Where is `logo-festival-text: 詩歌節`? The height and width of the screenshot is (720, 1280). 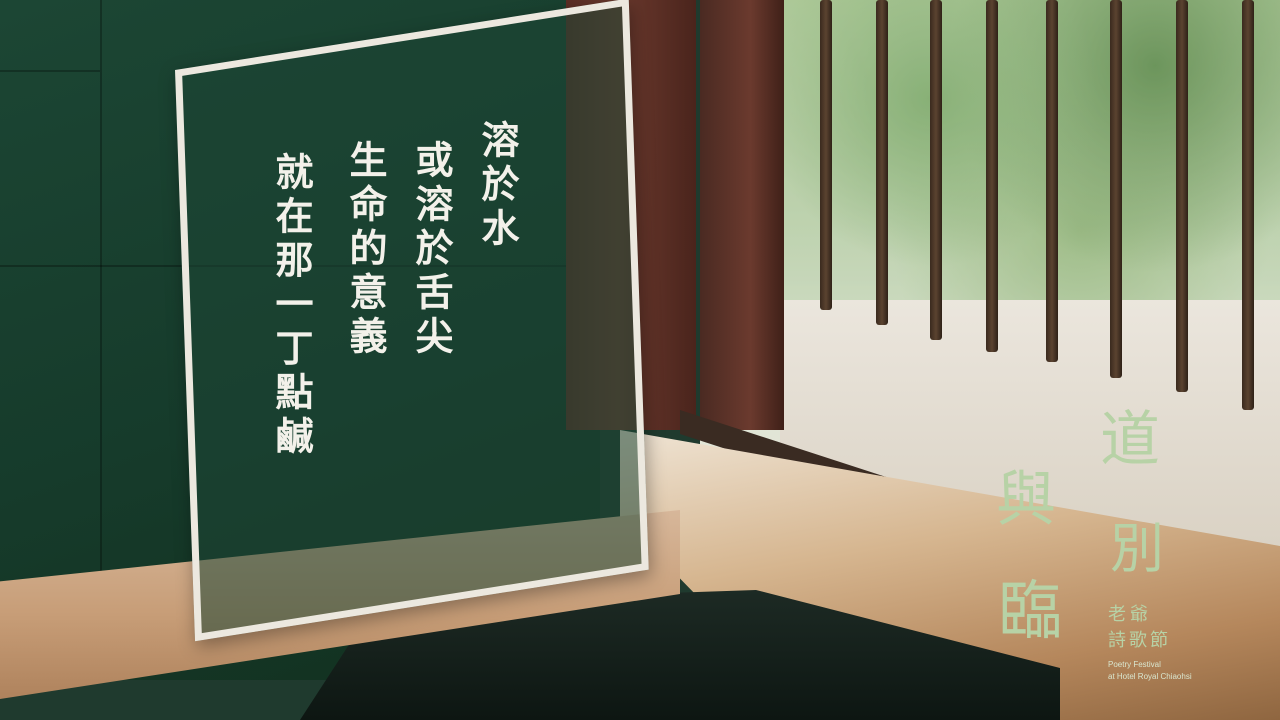 logo-festival-text: 詩歌節 is located at coordinates (1139, 640).